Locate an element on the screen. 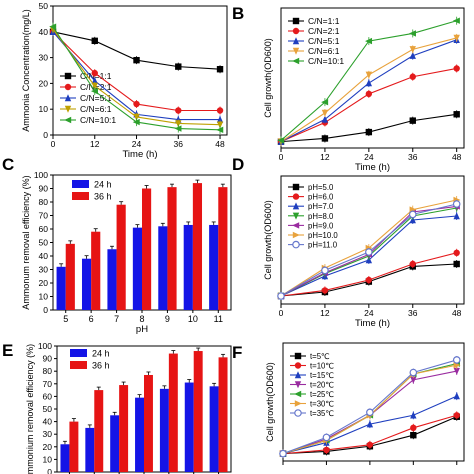 The image size is (474, 474). legend-label: pH=7.0 is located at coordinates (321, 206).